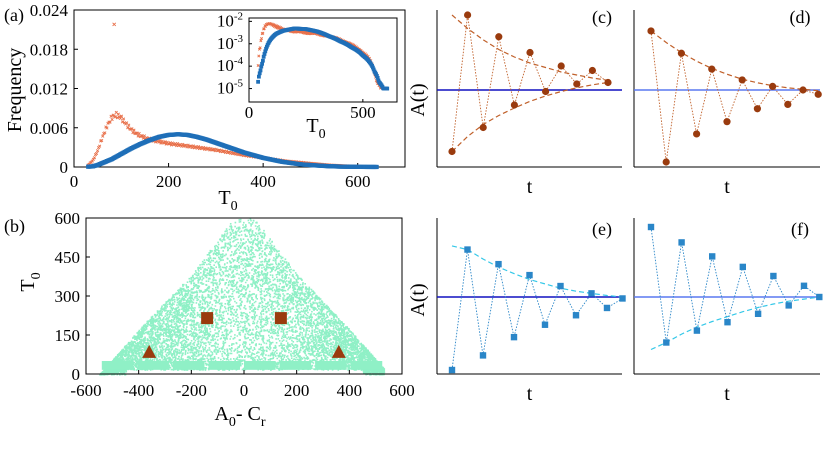 This screenshot has height=452, width=830. I want to click on y-tick-label: 150, so click(68, 335).